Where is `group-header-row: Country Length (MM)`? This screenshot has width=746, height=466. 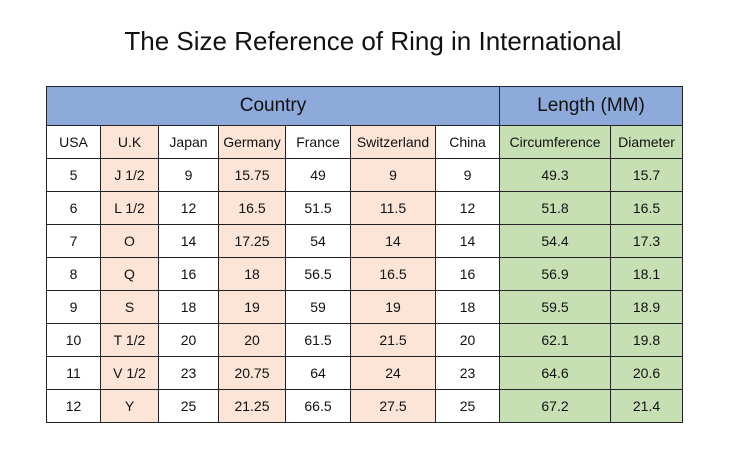
group-header-row: Country Length (MM) is located at coordinates (364, 106).